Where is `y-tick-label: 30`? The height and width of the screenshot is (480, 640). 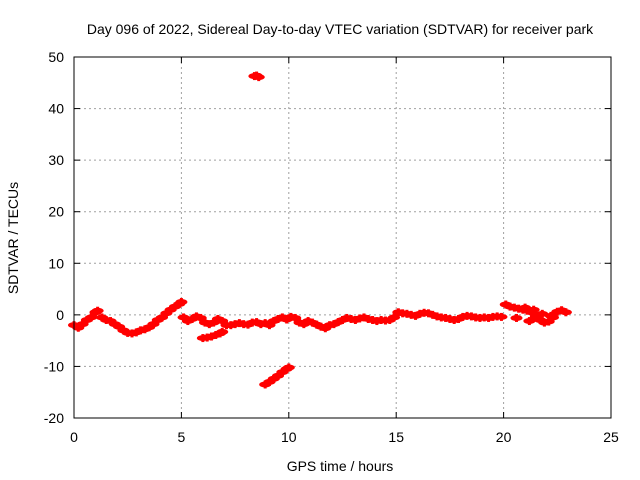
y-tick-label: 30 is located at coordinates (56, 160).